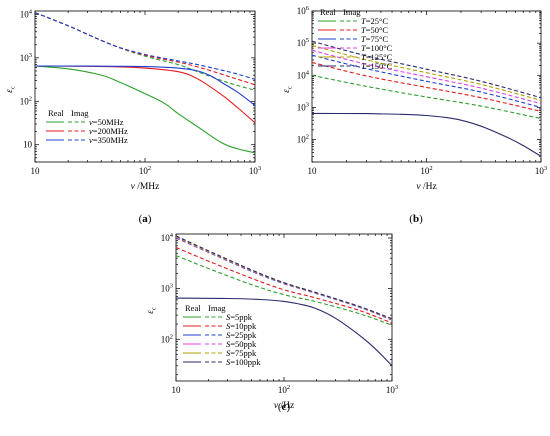 The width and height of the screenshot is (550, 436). I want to click on y-tick-label: 10, so click(28, 145).